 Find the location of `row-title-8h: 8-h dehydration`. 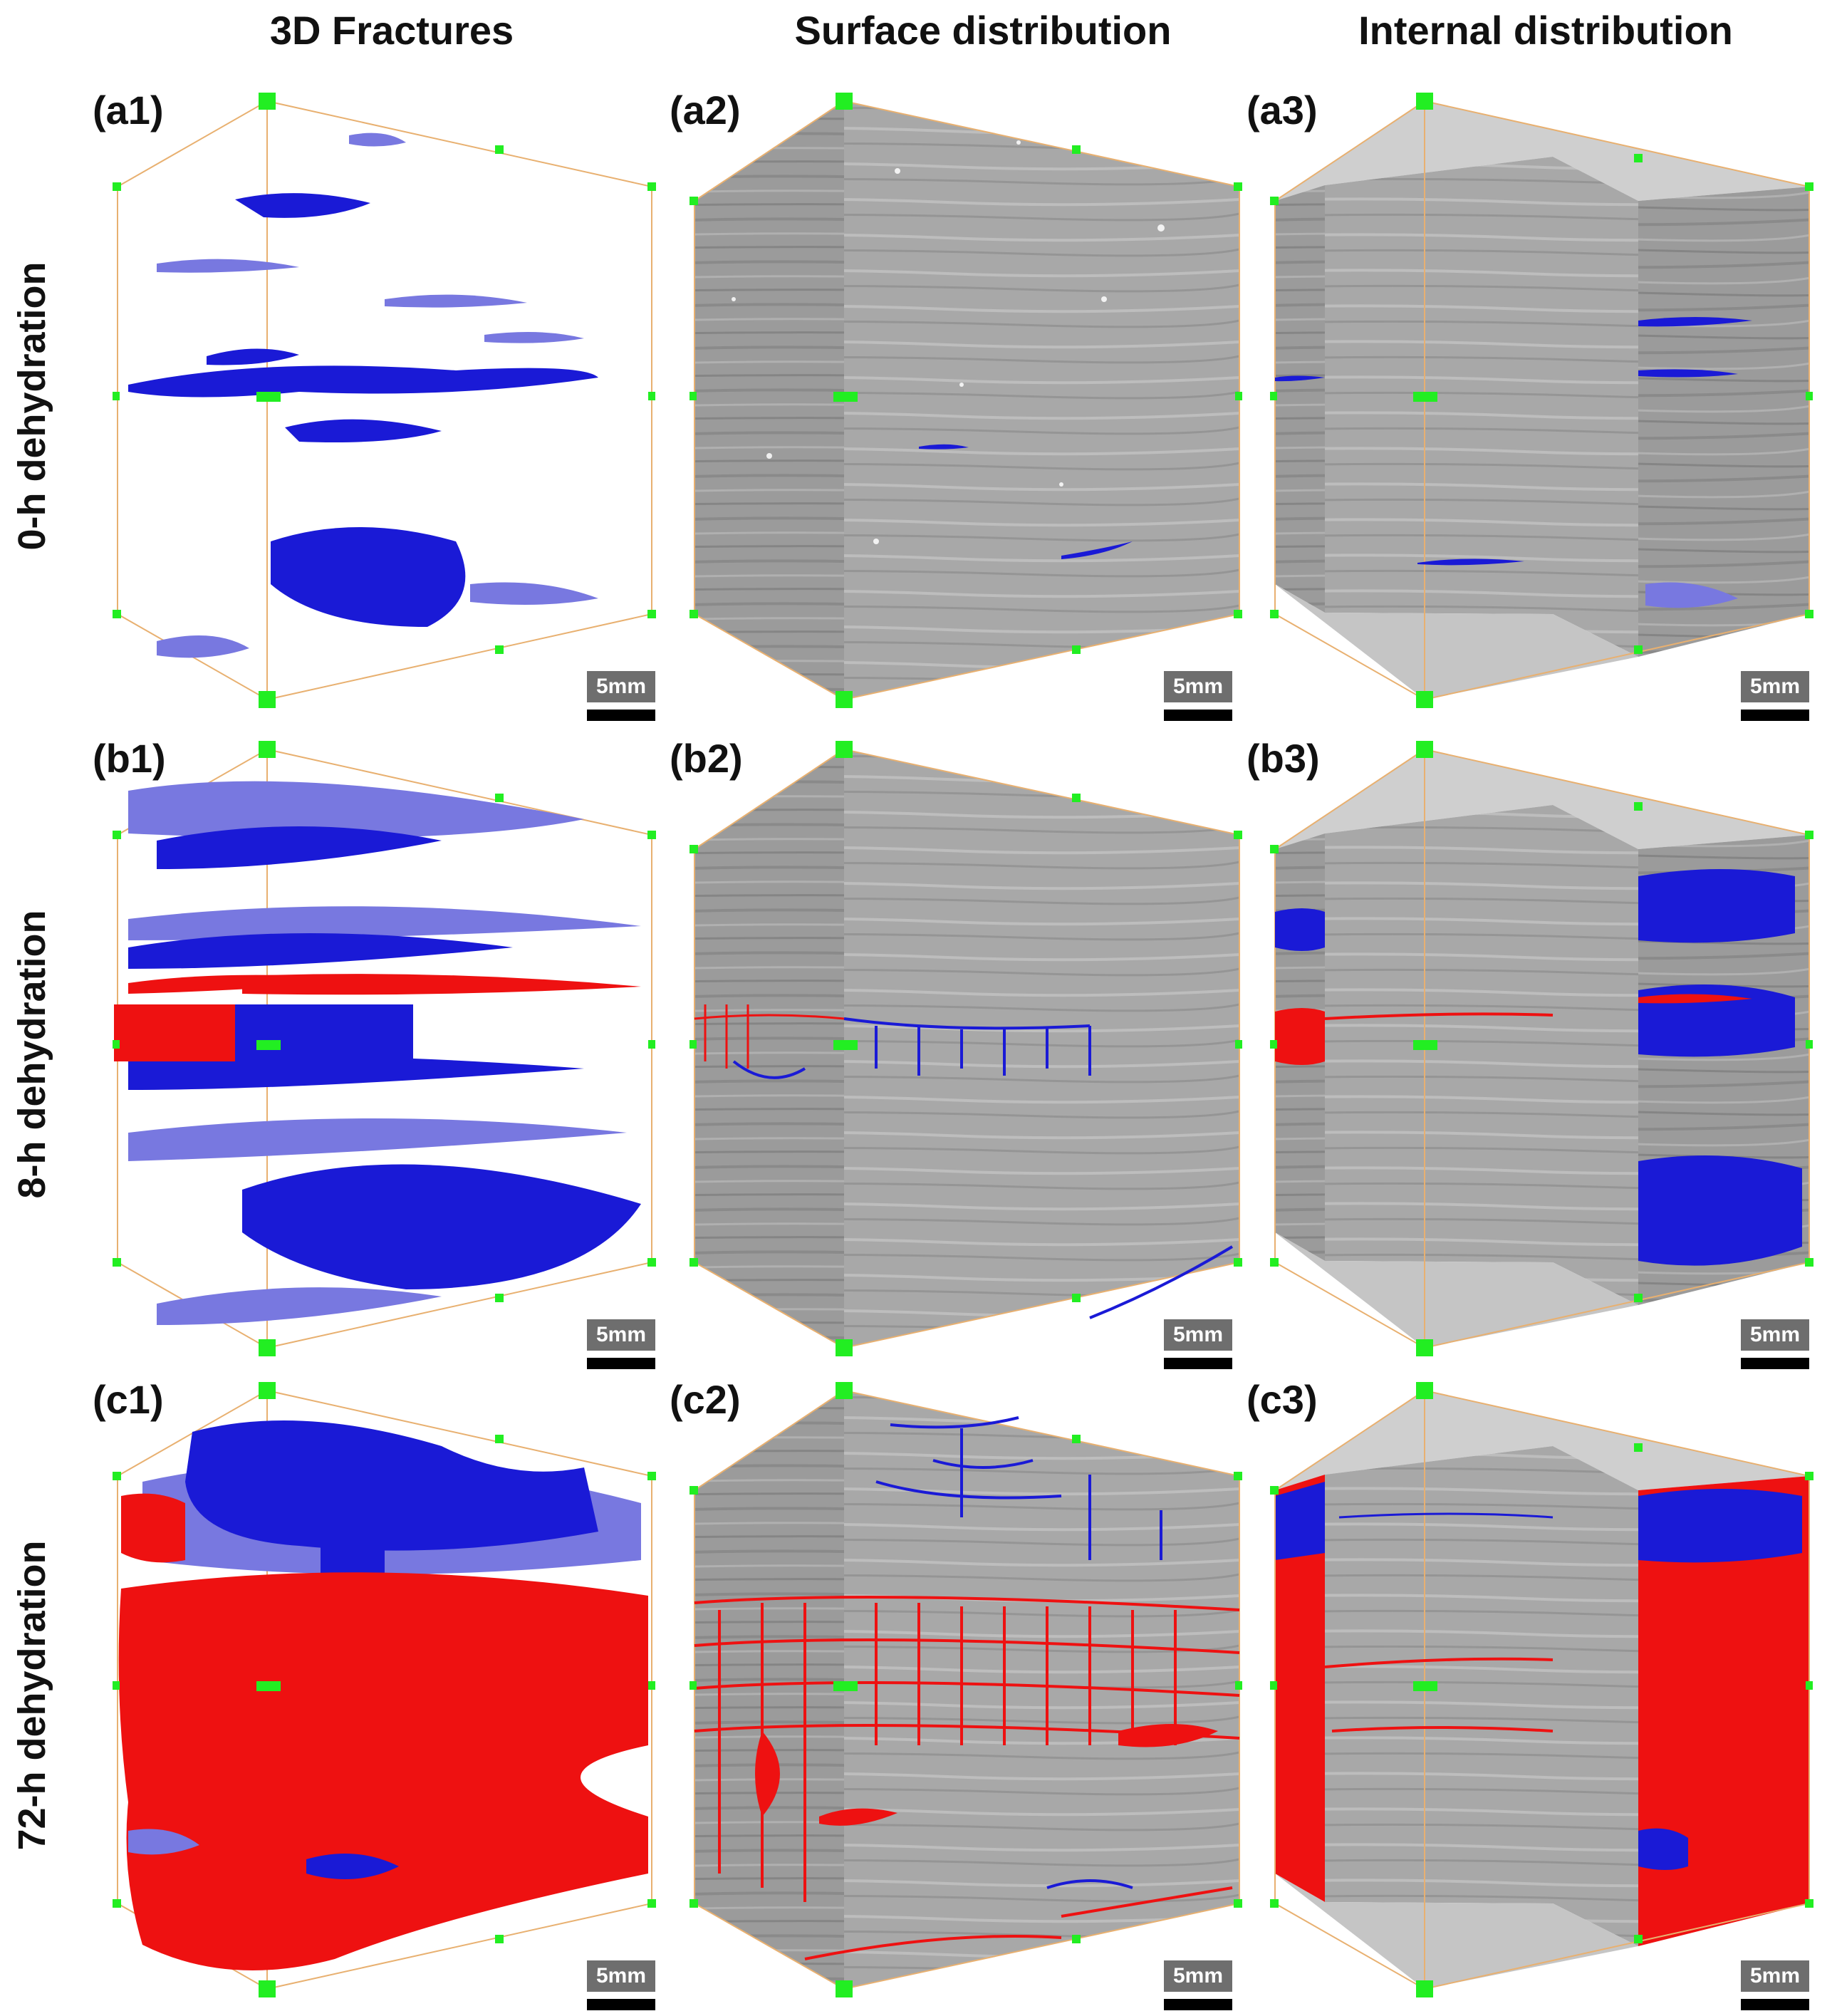

row-title-8h: 8-h dehydration is located at coordinates (32, 1054).